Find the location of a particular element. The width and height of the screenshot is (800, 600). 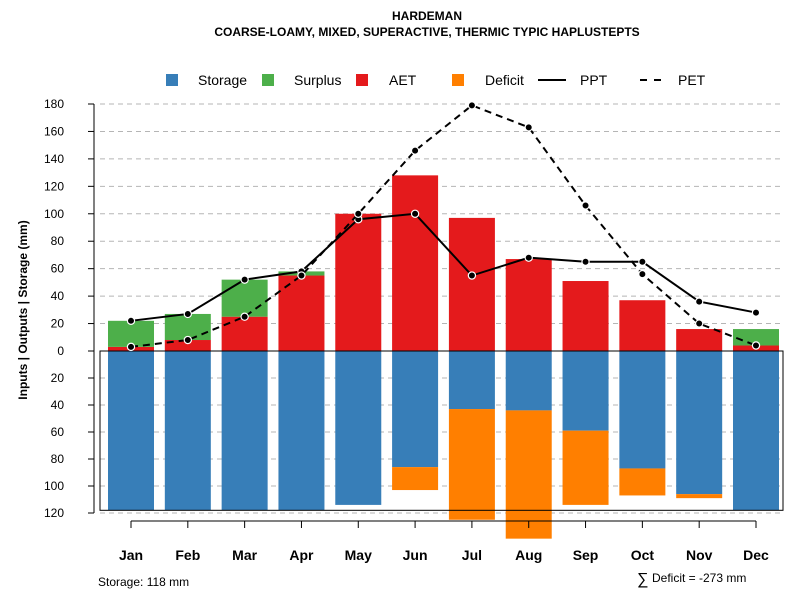

line-ppt is located at coordinates (443, 267).